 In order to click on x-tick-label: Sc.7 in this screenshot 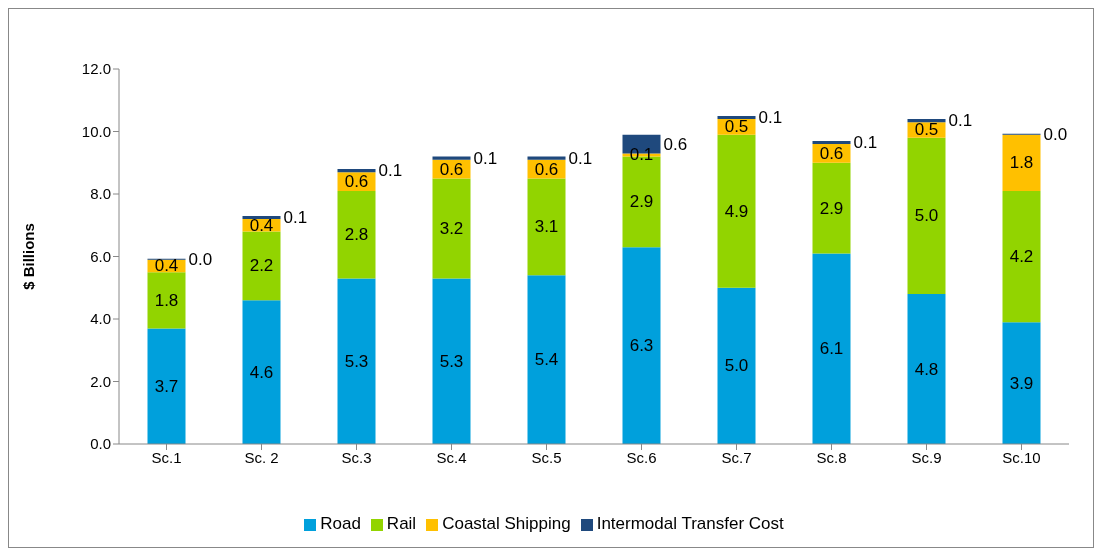, I will do `click(736, 457)`.